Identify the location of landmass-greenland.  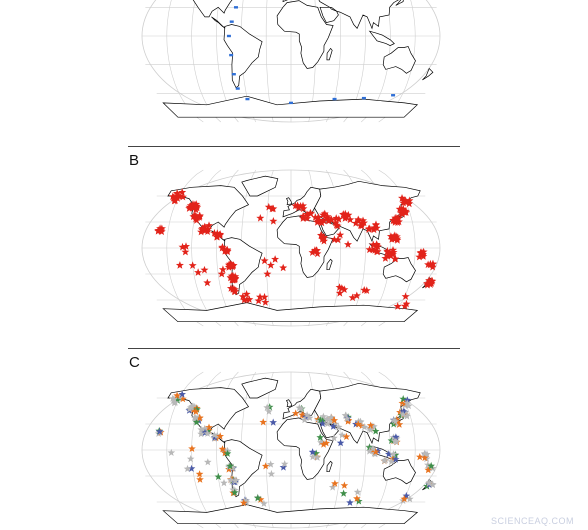
(260, 186).